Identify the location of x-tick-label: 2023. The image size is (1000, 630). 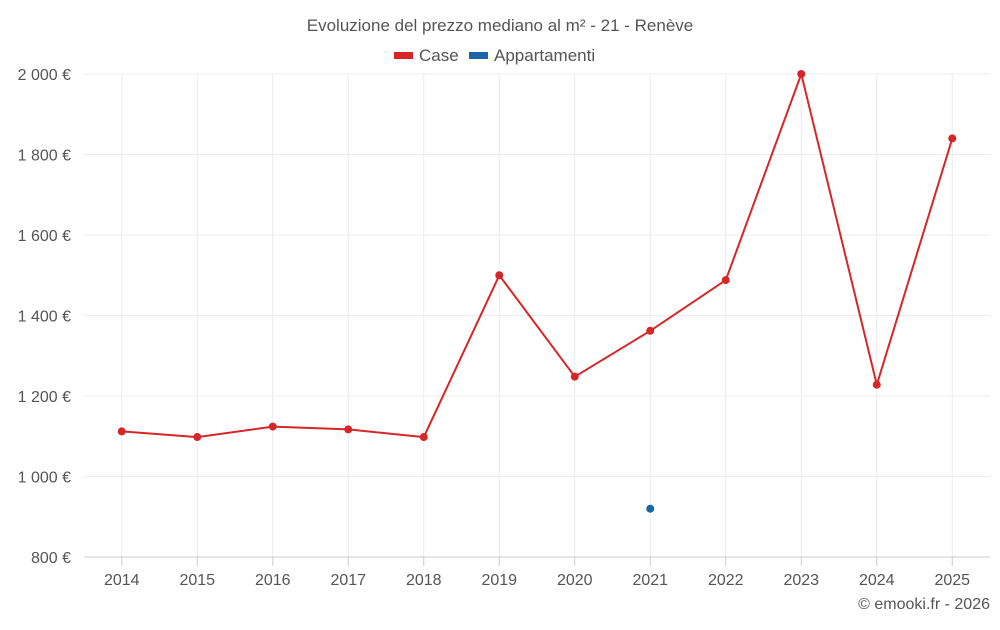
(801, 580).